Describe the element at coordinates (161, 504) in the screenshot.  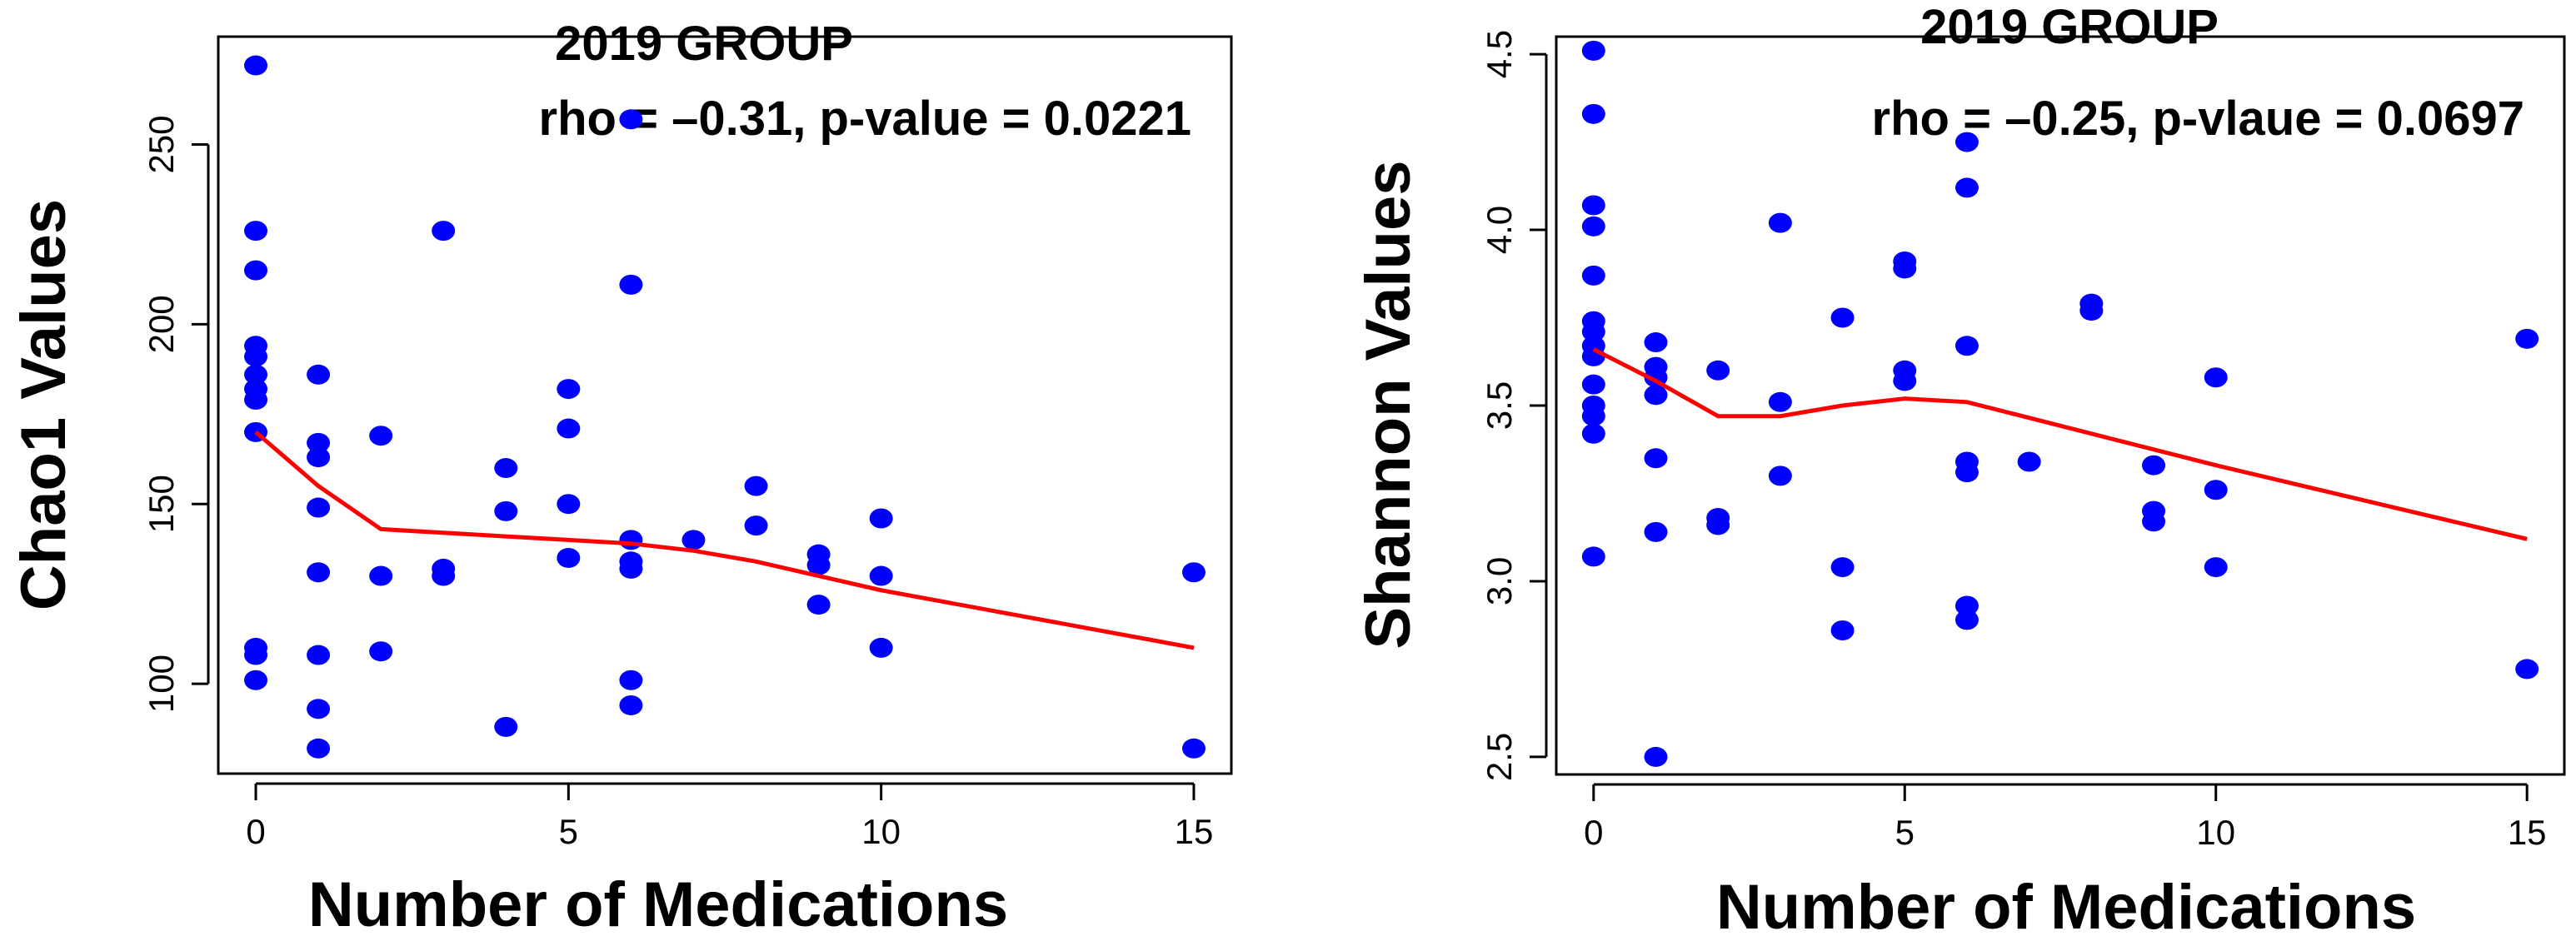
I see `y-tick-label: 150` at that location.